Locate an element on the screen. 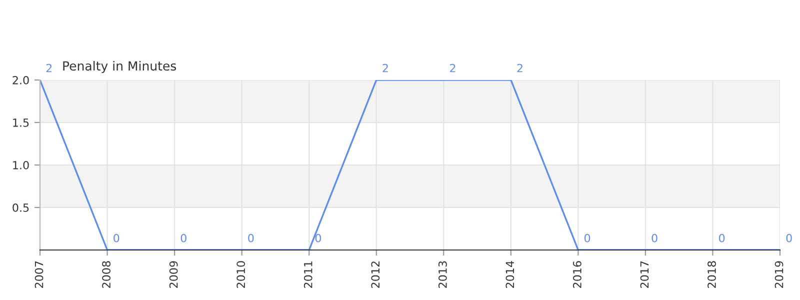 The width and height of the screenshot is (800, 300). x-tick-label: 2018 is located at coordinates (712, 274).